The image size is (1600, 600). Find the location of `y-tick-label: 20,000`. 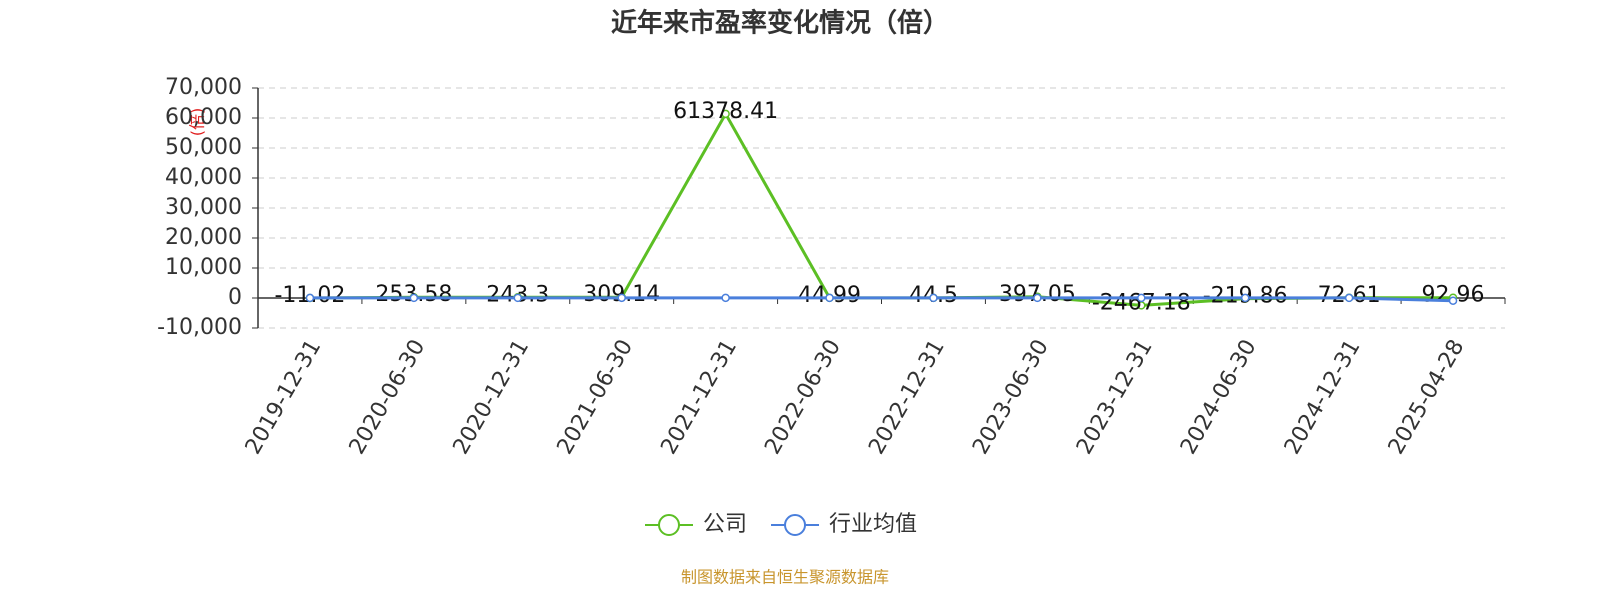

y-tick-label: 20,000 is located at coordinates (203, 237).